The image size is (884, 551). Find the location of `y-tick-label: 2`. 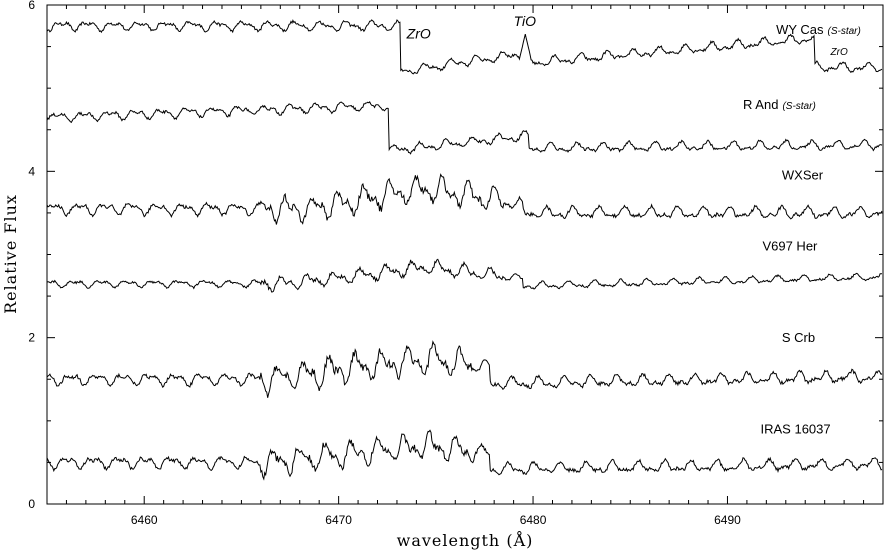

y-tick-label: 2 is located at coordinates (31, 338).